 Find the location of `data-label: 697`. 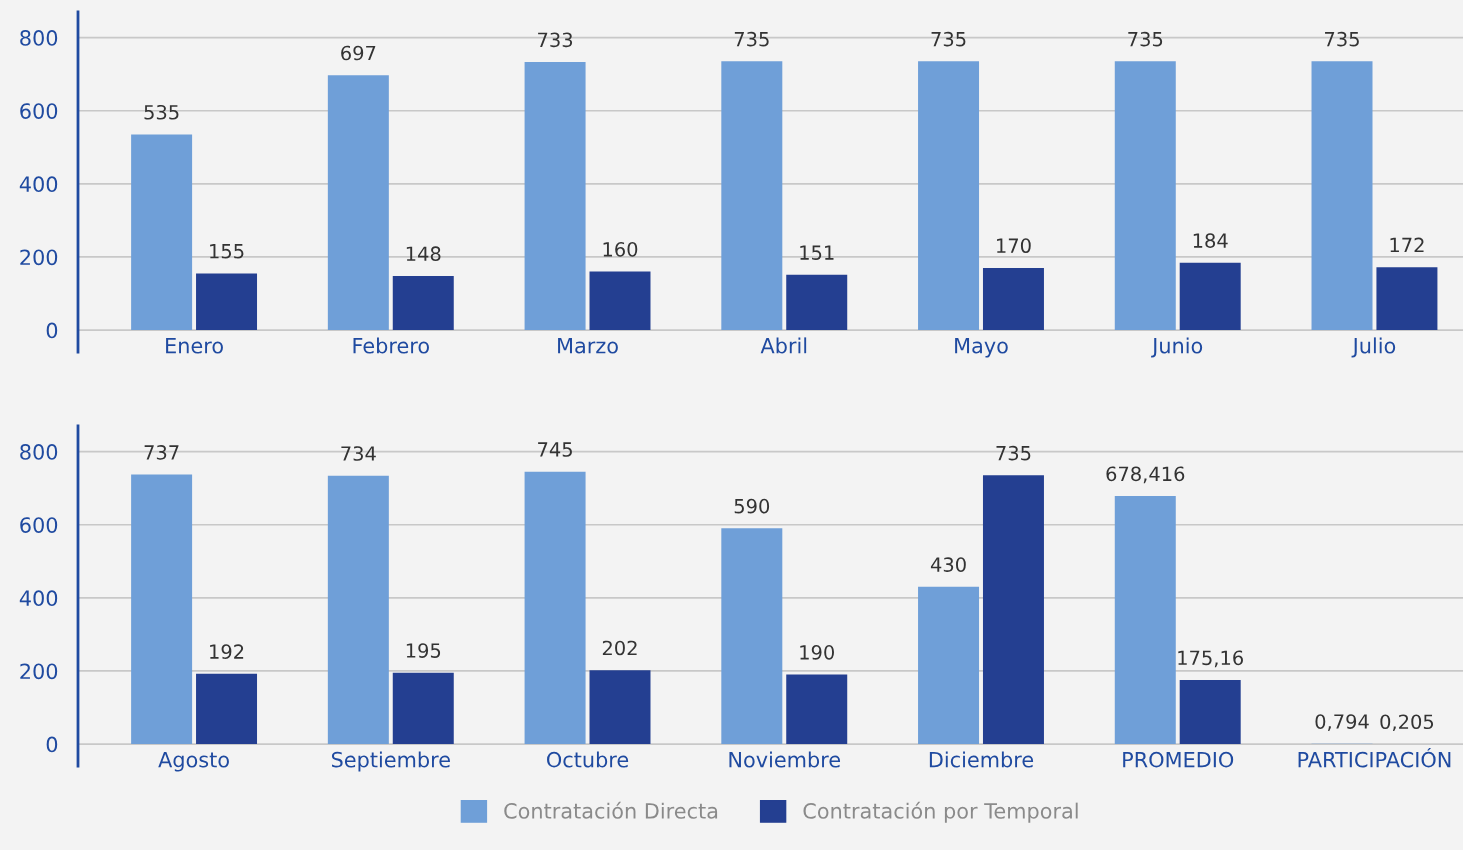

data-label: 697 is located at coordinates (358, 53).